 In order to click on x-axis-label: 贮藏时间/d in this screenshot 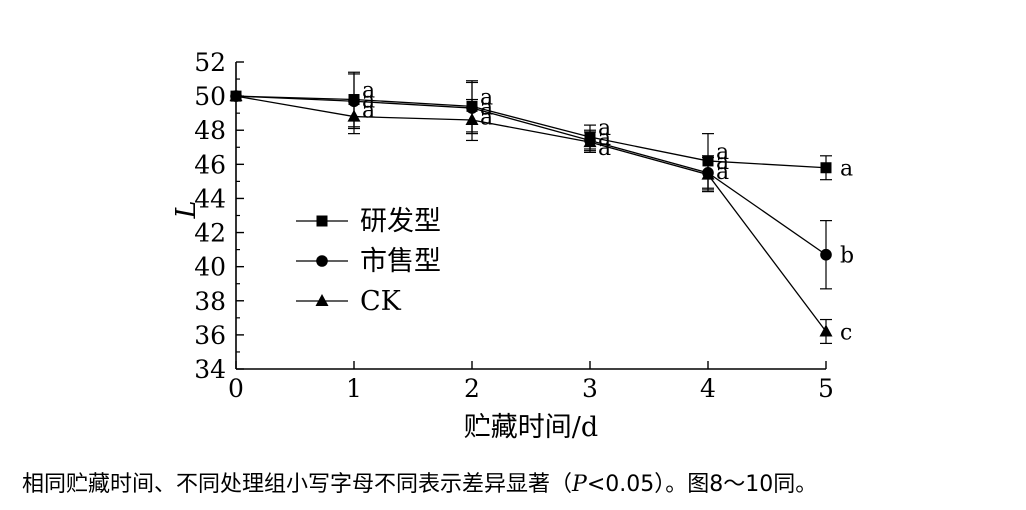, I will do `click(531, 427)`.